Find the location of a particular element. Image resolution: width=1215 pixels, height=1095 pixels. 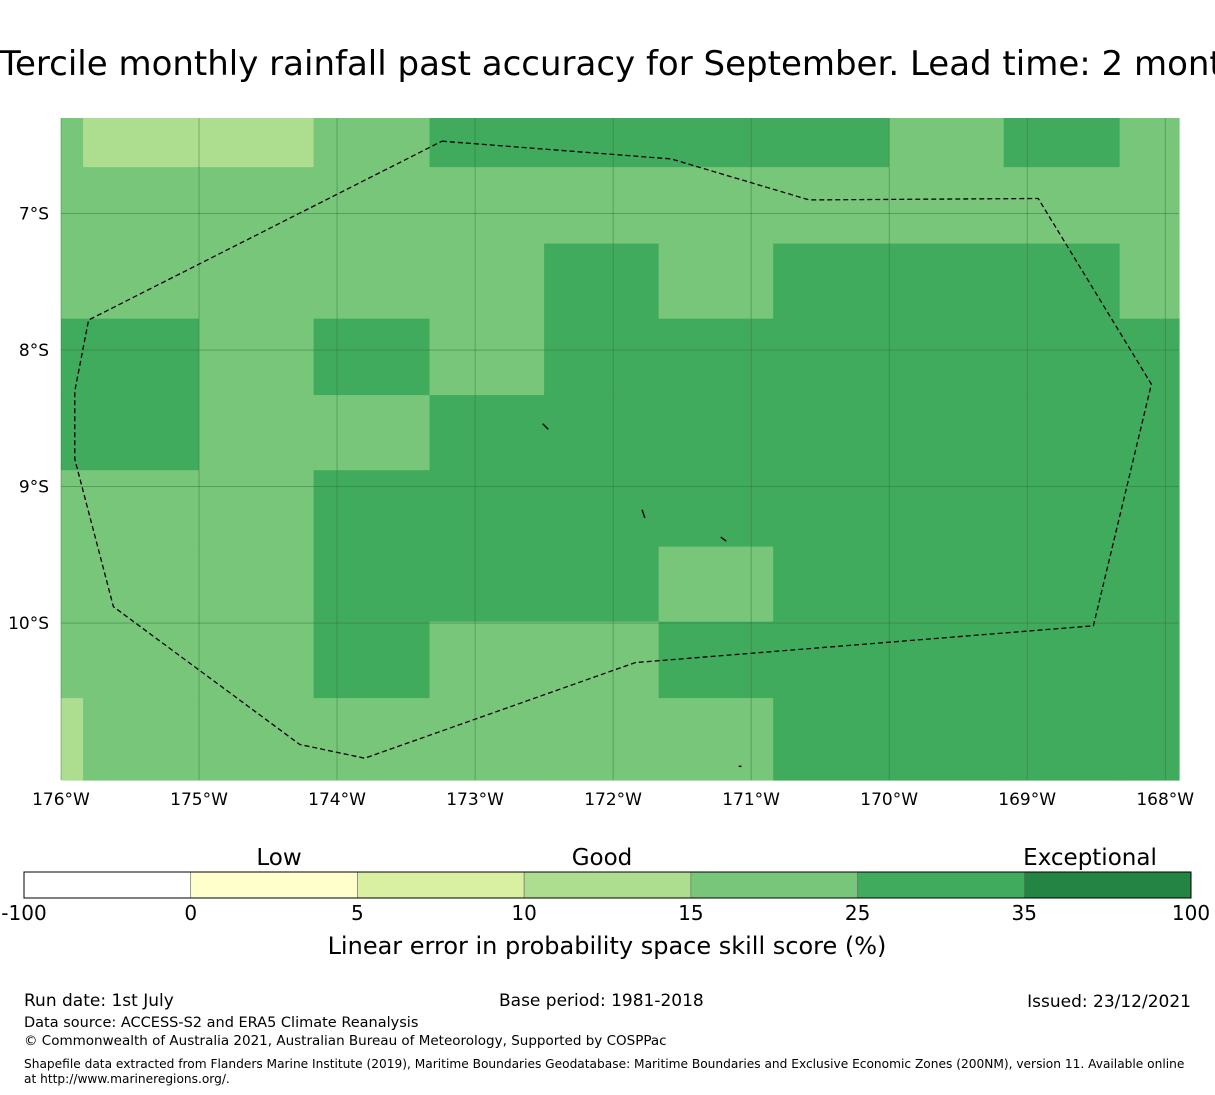

category-good: Good is located at coordinates (602, 858).